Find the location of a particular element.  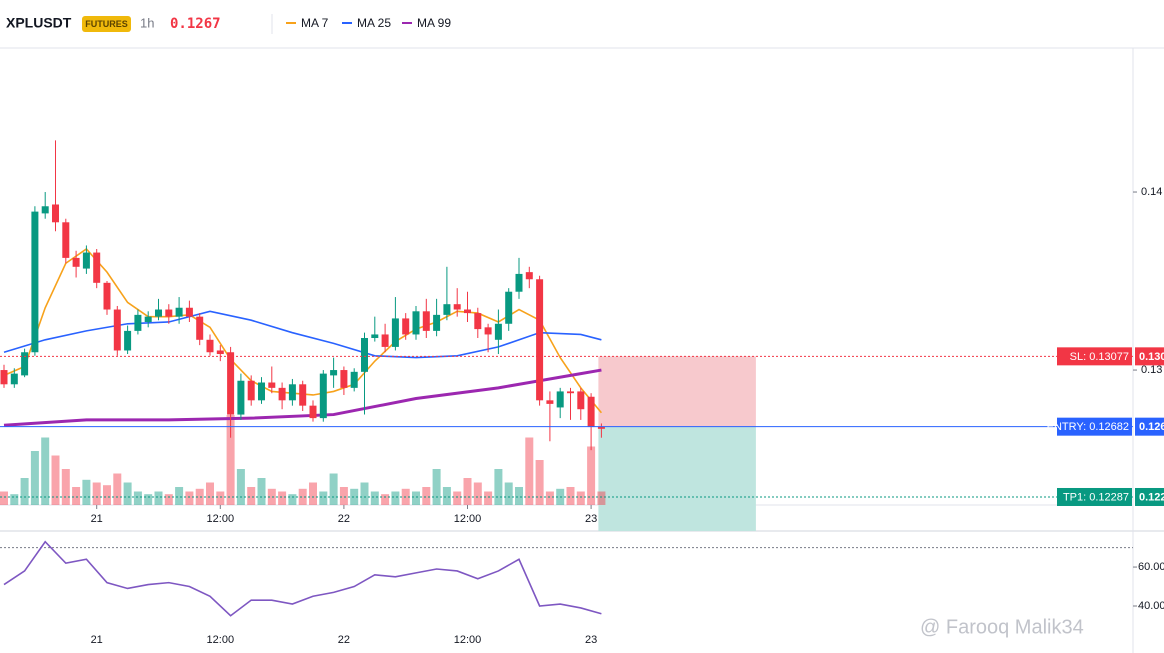

time-tick-label: 12:00 is located at coordinates (221, 519).